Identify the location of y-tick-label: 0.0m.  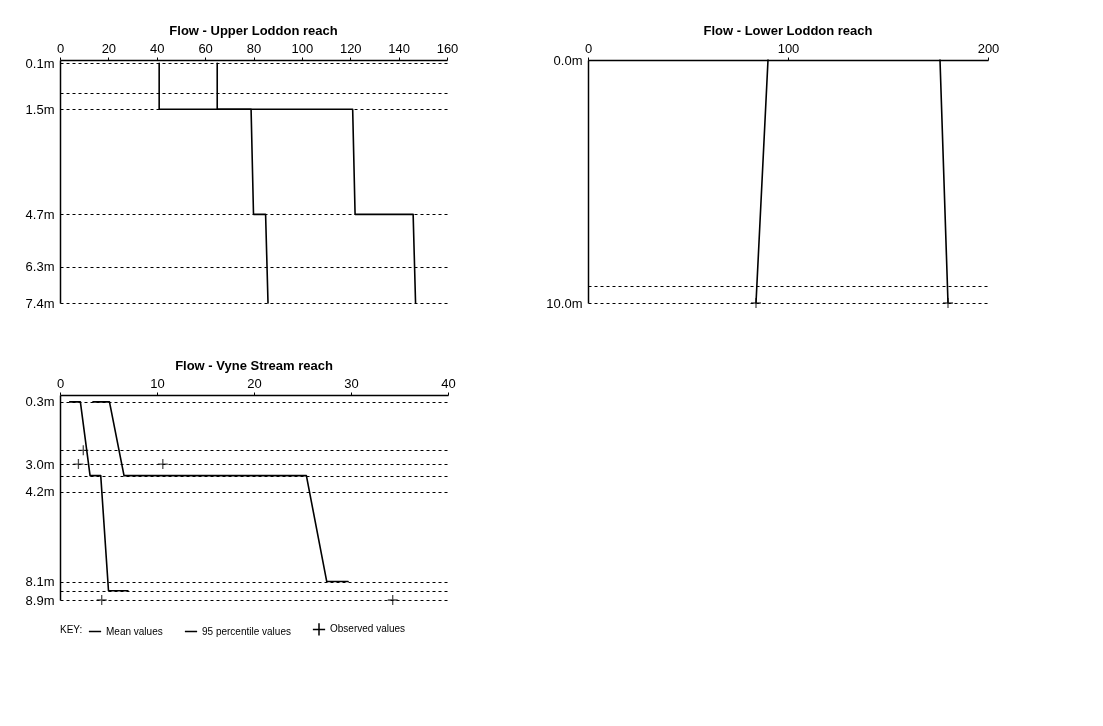
(568, 60).